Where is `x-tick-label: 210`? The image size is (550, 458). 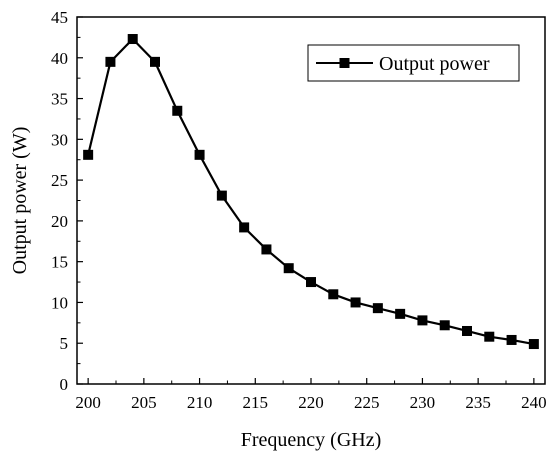
x-tick-label: 210 is located at coordinates (200, 402).